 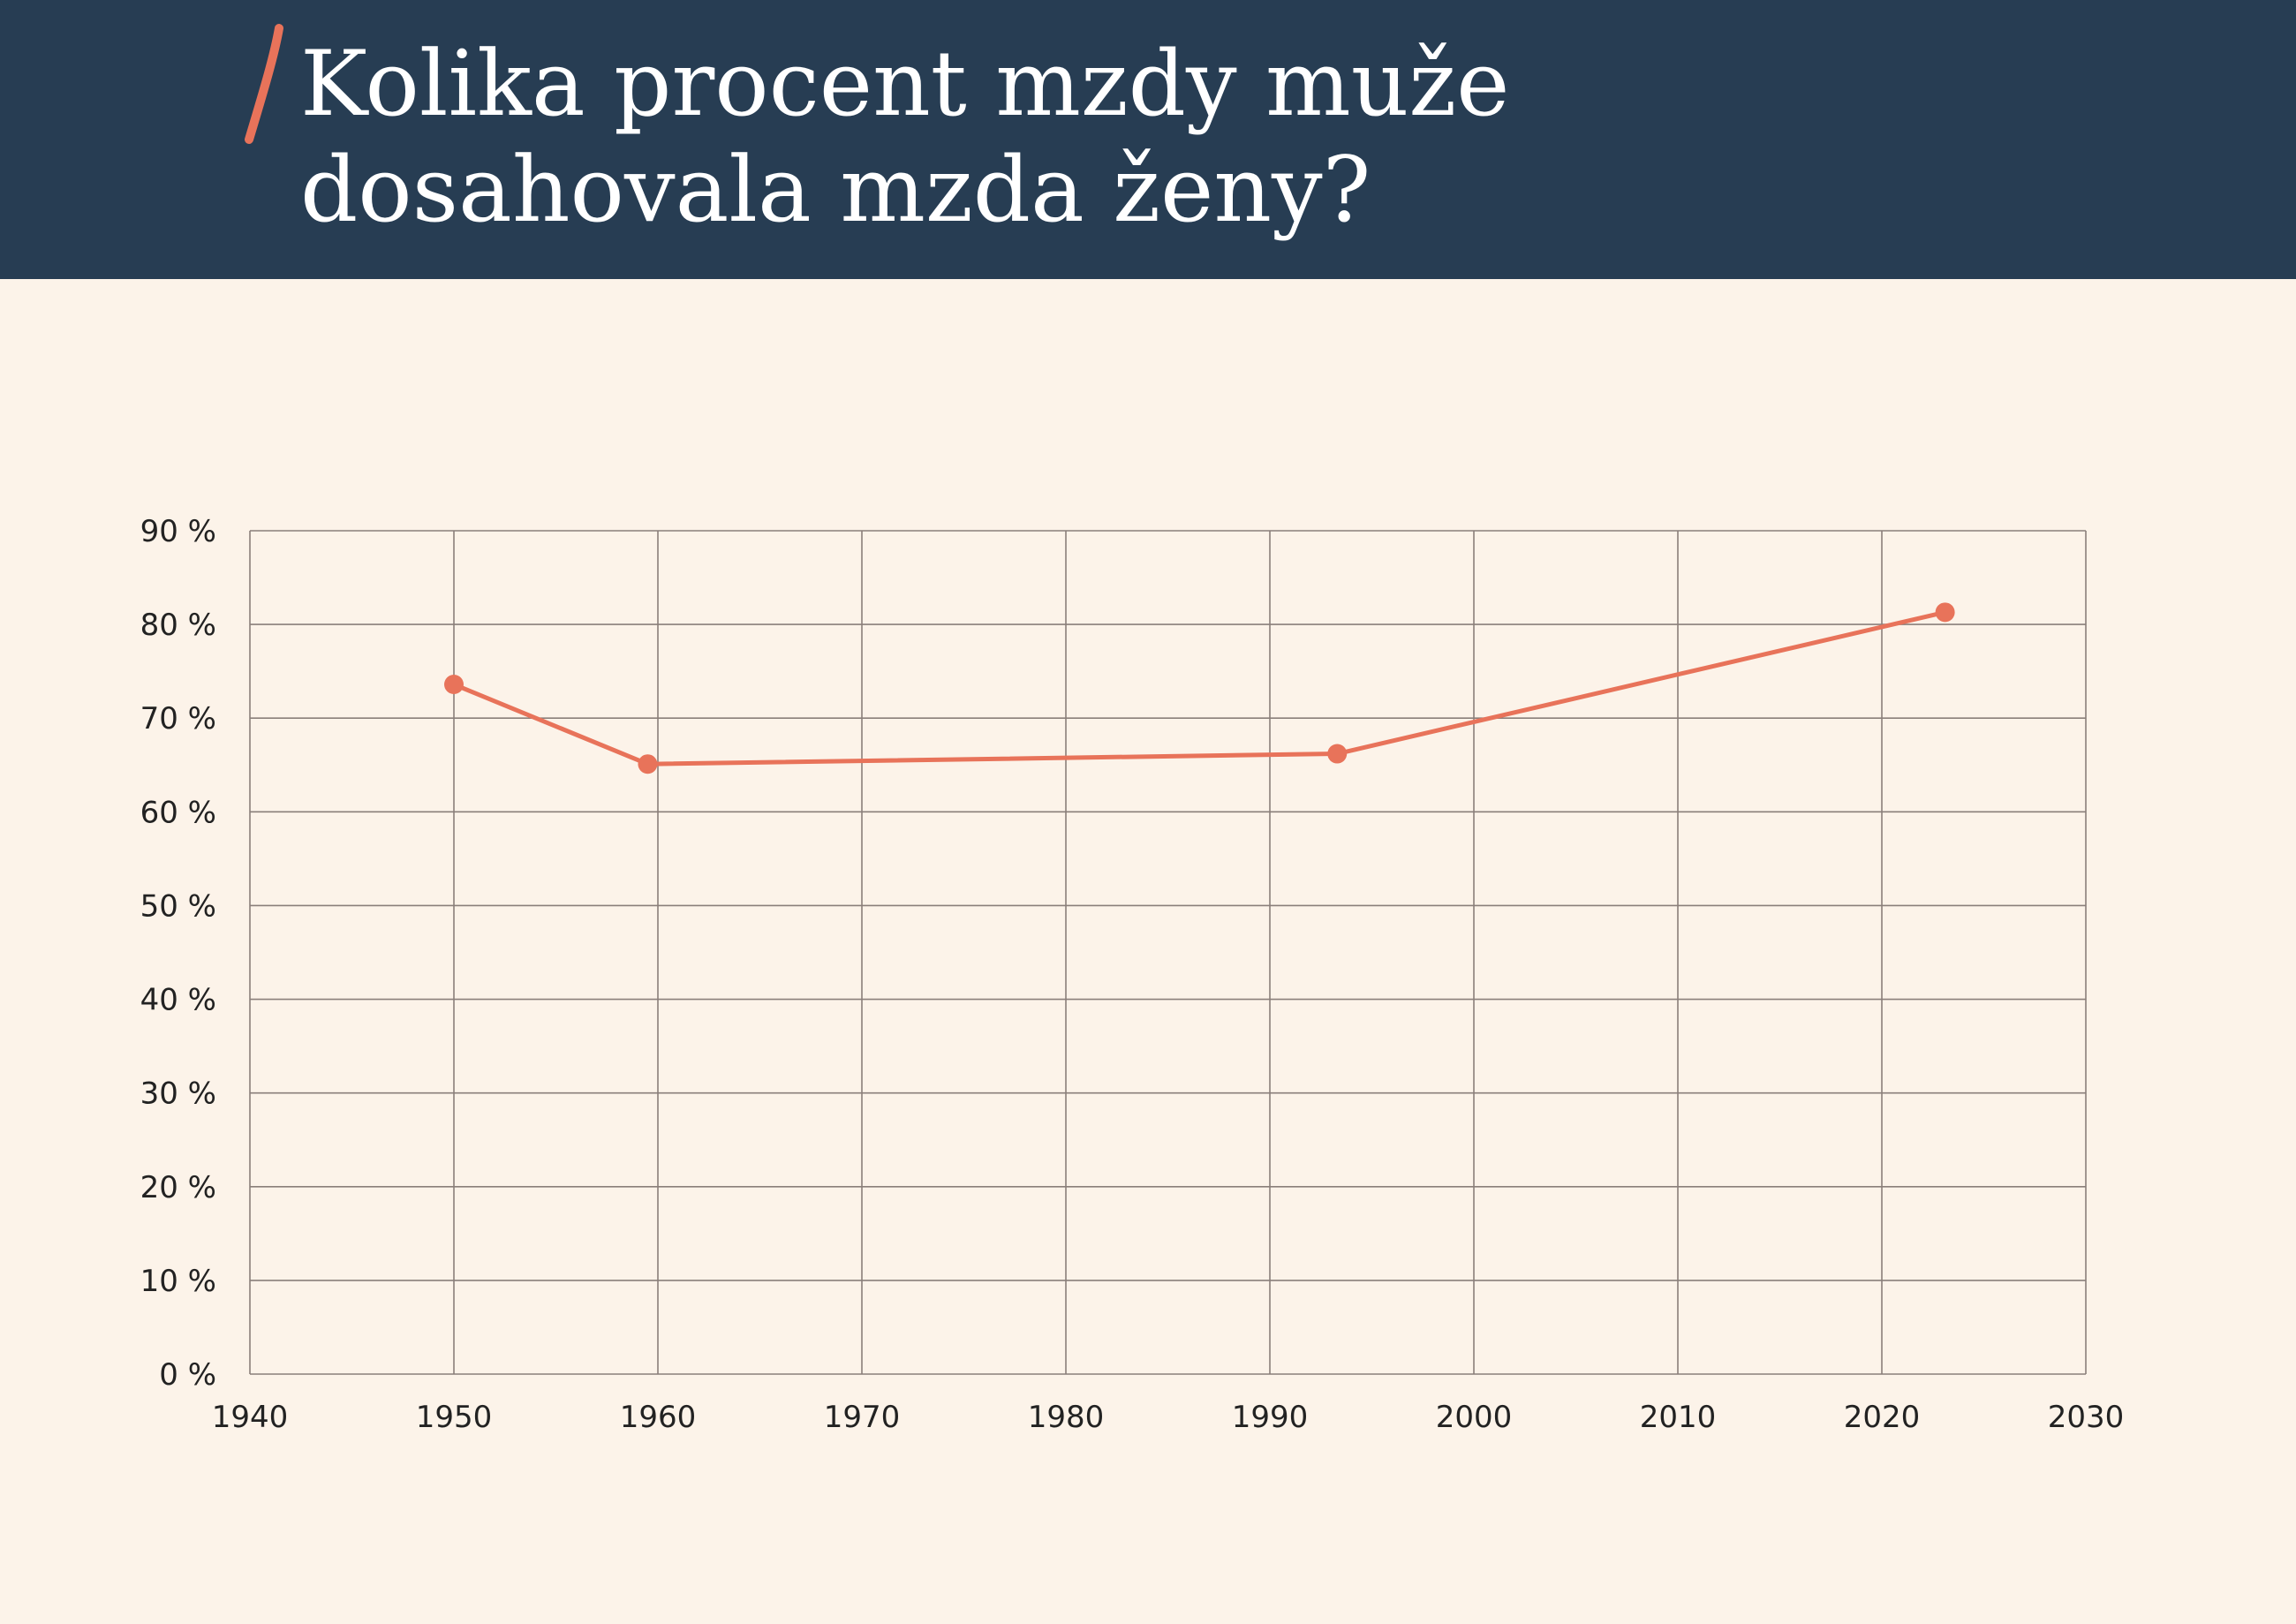 What do you see at coordinates (1066, 1417) in the screenshot?
I see `x-tick-label: 1980` at bounding box center [1066, 1417].